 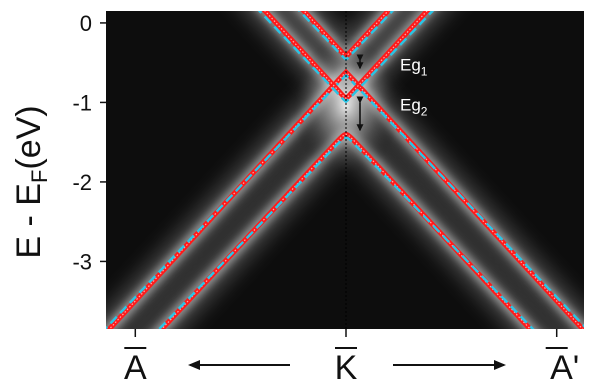 What do you see at coordinates (346, 365) in the screenshot?
I see `k-point-label-1: K` at bounding box center [346, 365].